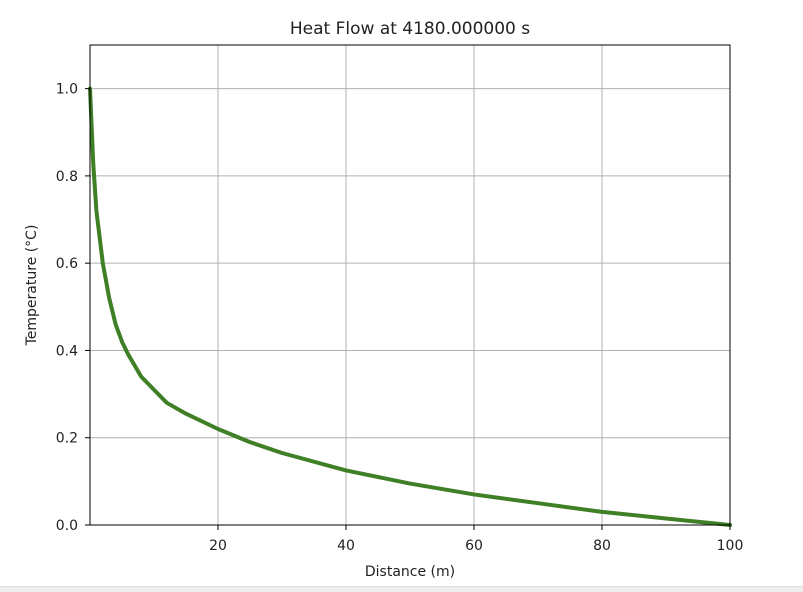  I want to click on x-tick-label: 40, so click(346, 546).